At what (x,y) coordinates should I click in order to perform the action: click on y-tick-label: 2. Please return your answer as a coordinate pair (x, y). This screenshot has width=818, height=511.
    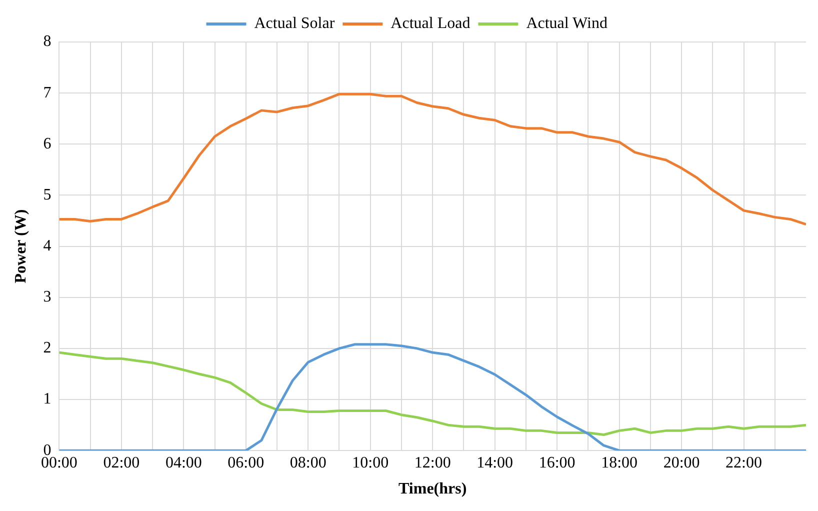
    Looking at the image, I should click on (47, 348).